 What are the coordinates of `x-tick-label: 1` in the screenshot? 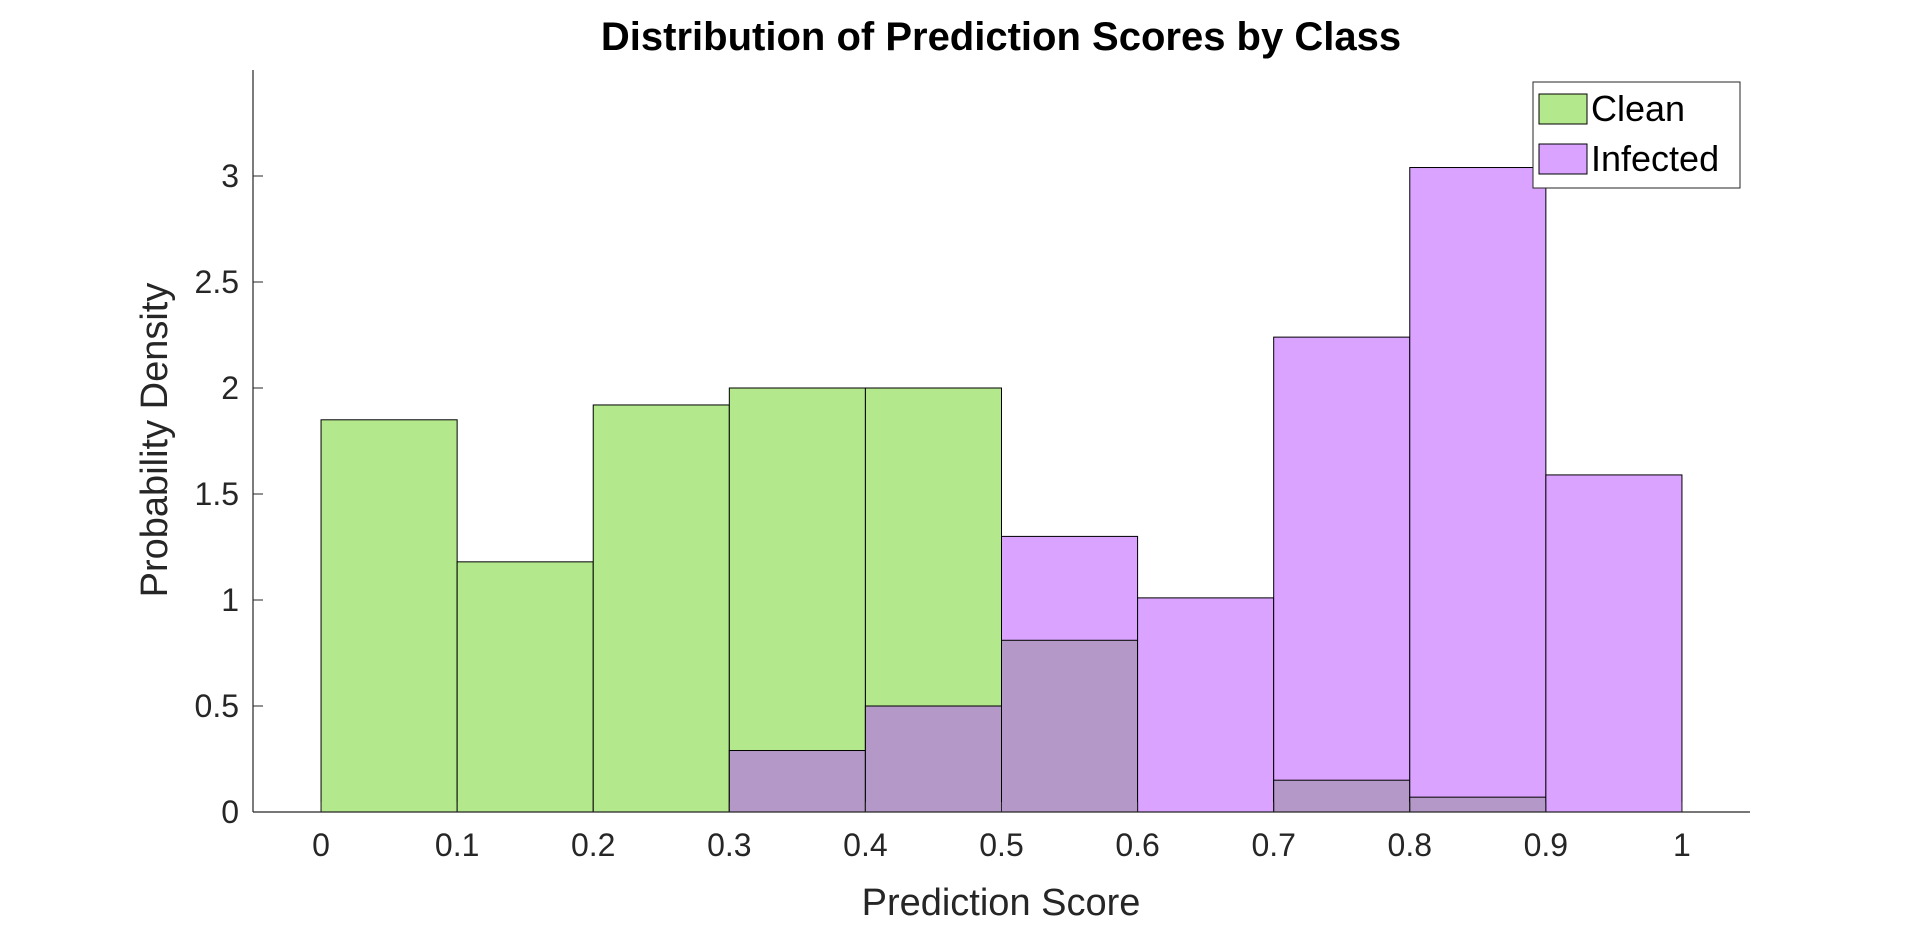 It's located at (1682, 845).